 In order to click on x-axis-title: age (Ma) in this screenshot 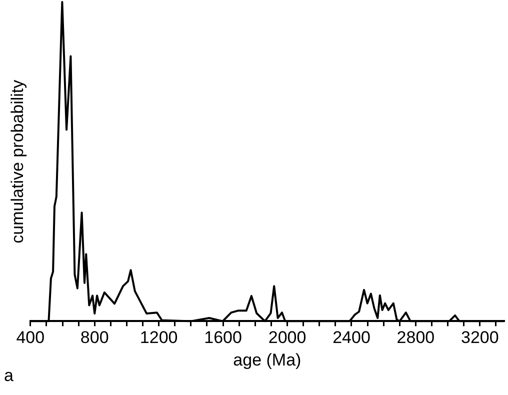, I will do `click(267, 360)`.